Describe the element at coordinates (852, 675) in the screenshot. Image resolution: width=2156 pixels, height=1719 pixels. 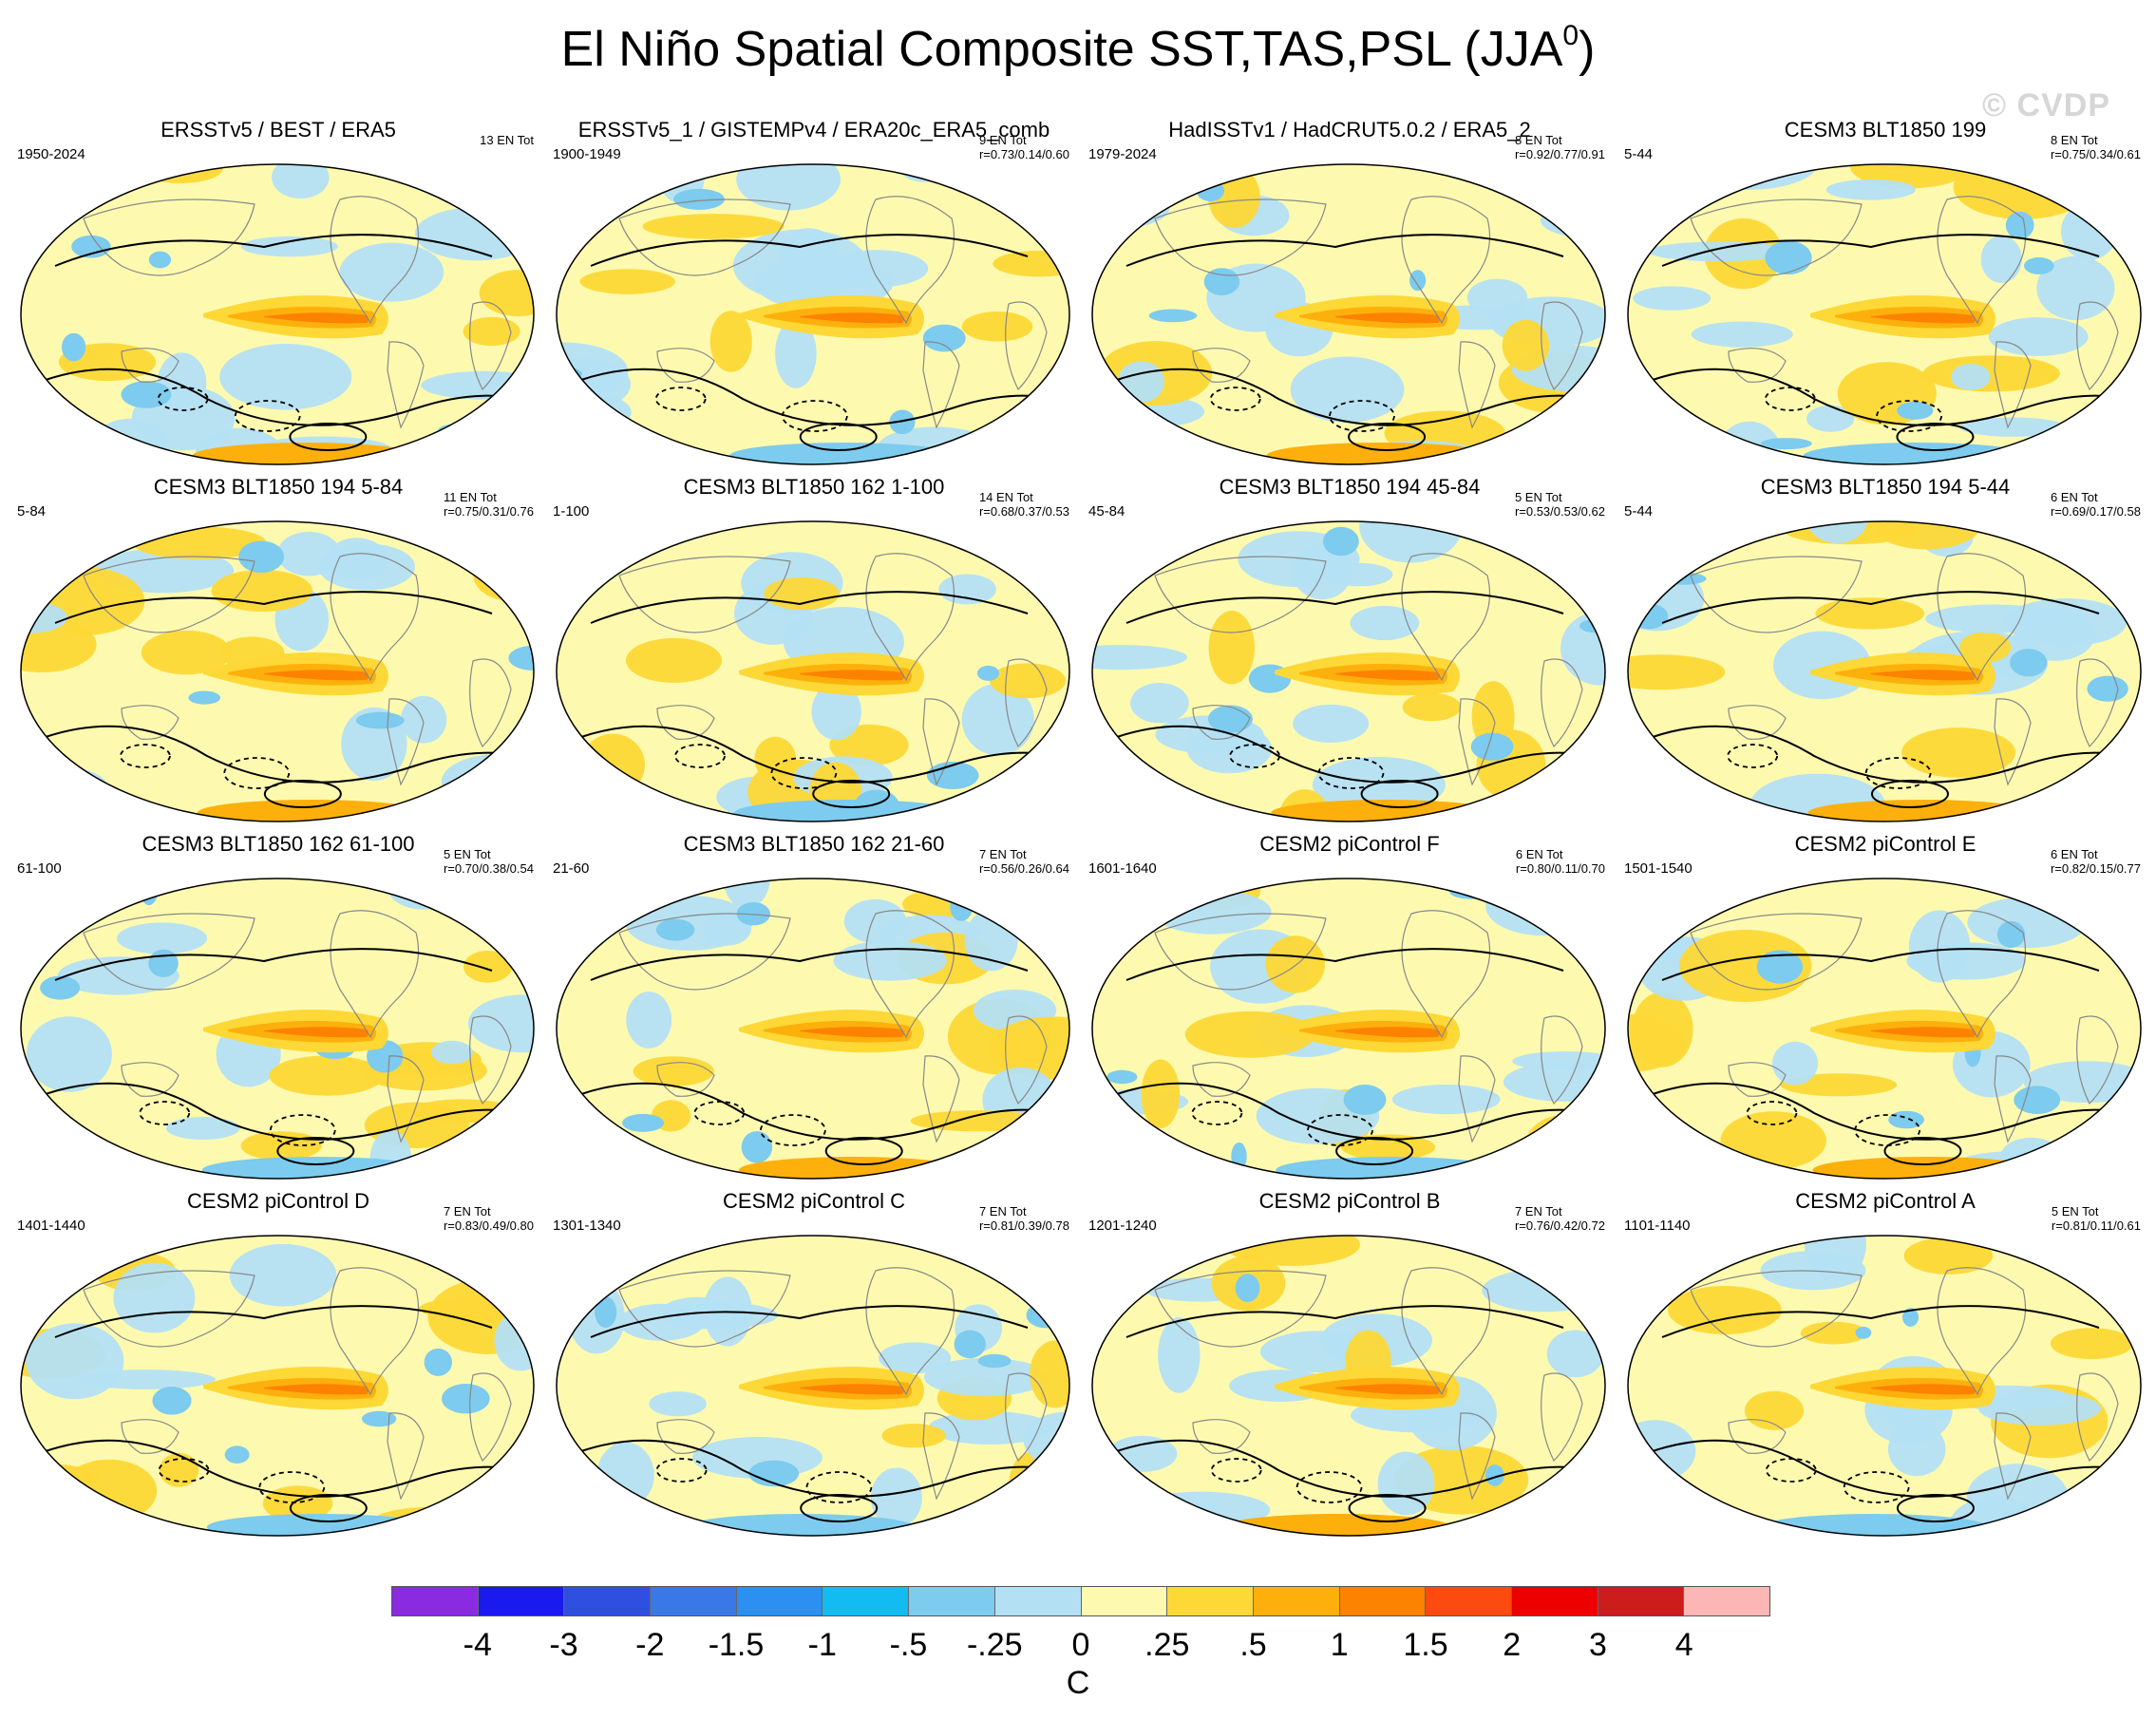
I see `el-nino-warm-tongue` at that location.